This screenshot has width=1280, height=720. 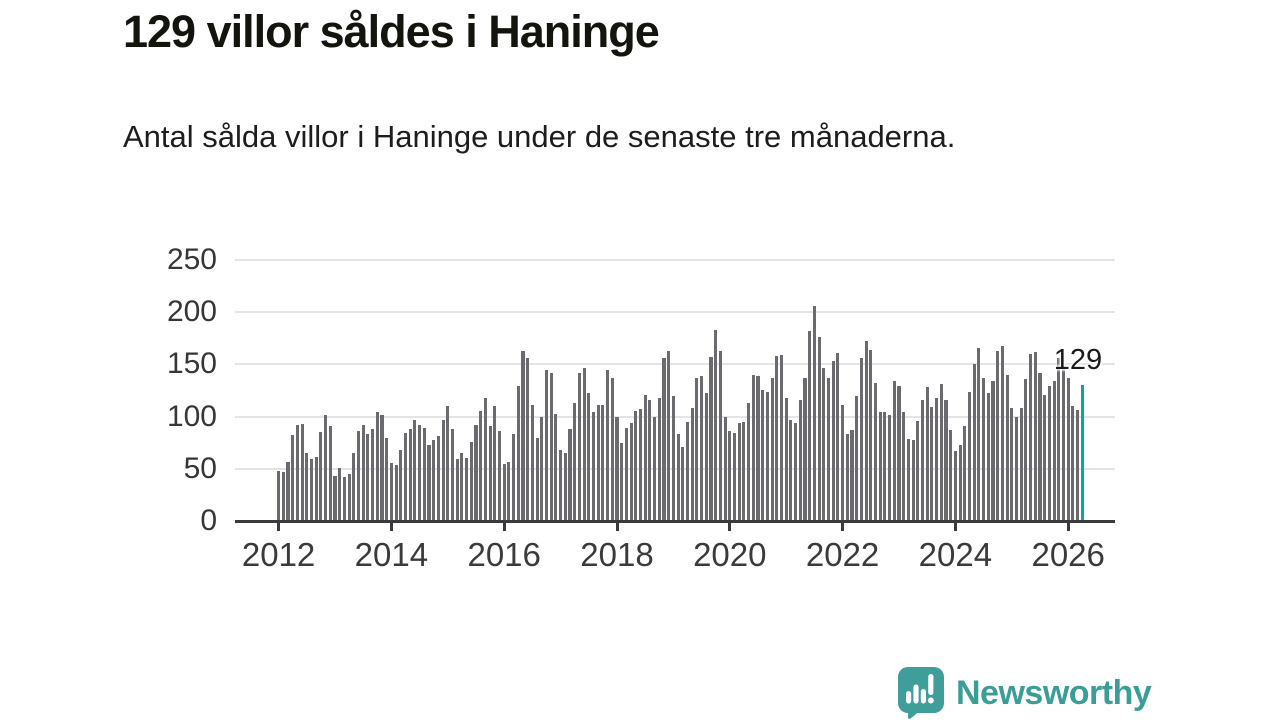 I want to click on x-tick-2016, so click(x=504, y=527).